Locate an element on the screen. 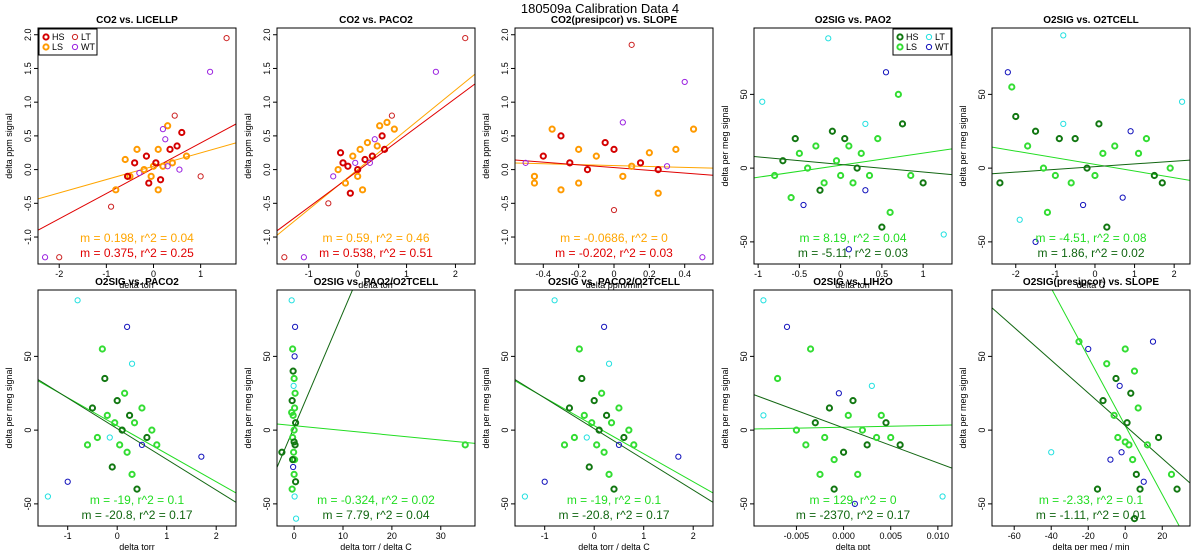 The width and height of the screenshot is (1200, 550). x-tick-label: 30 is located at coordinates (441, 536).